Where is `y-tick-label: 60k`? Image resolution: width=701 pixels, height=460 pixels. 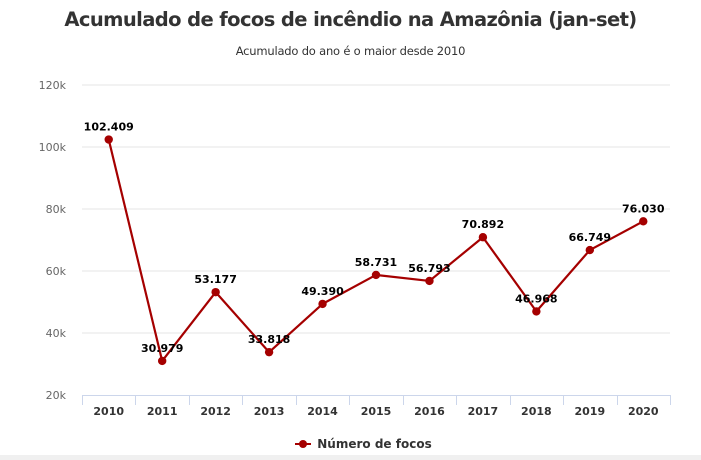
y-tick-label: 60k is located at coordinates (56, 271).